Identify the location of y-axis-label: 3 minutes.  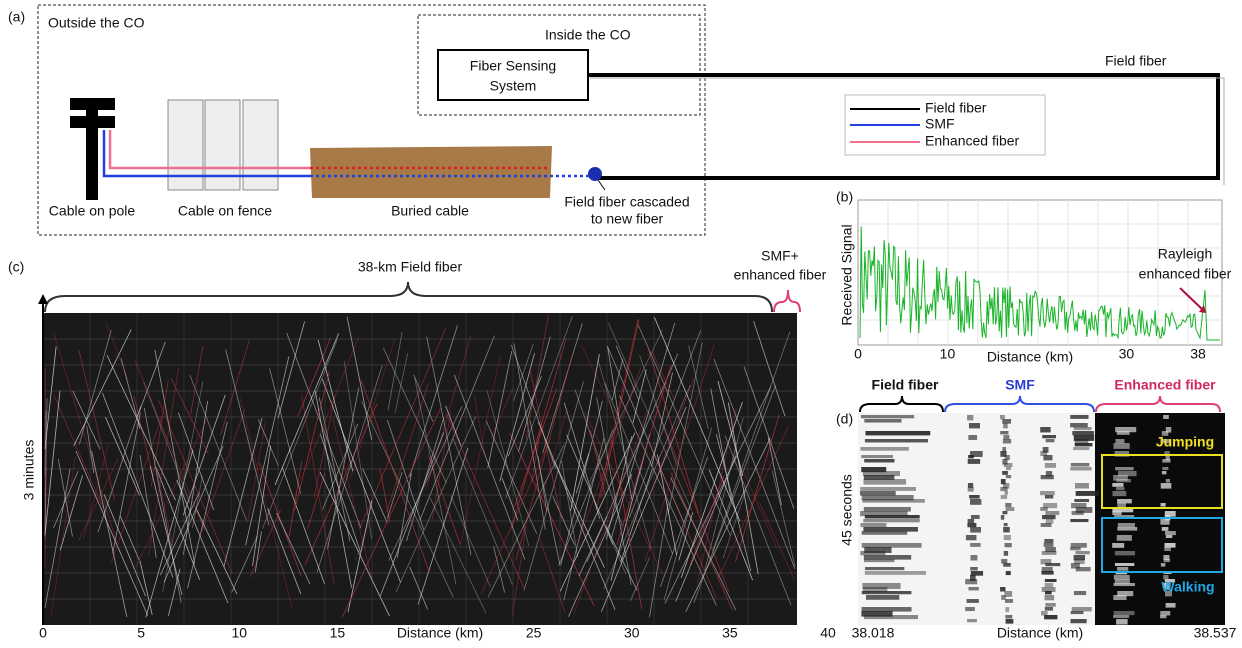
(29, 470).